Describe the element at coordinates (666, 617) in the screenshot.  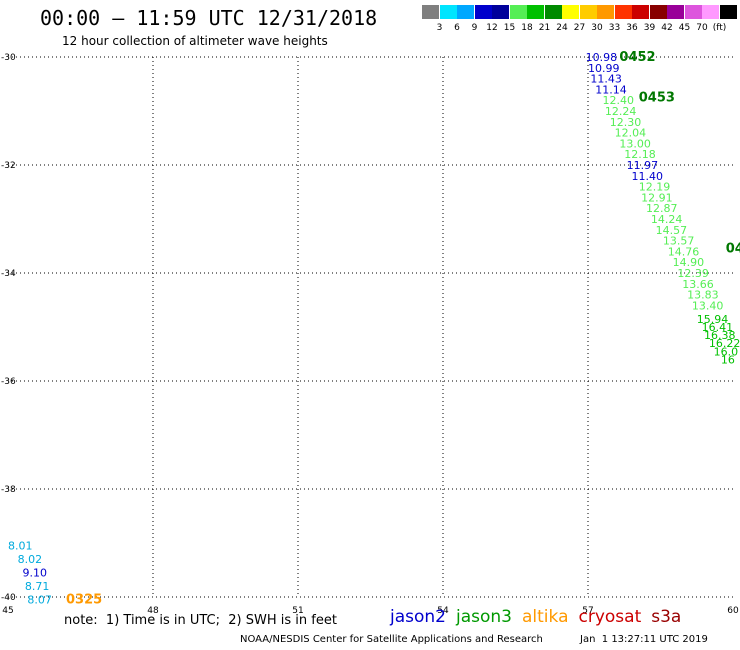
I see `legend-s3a: s3a` at that location.